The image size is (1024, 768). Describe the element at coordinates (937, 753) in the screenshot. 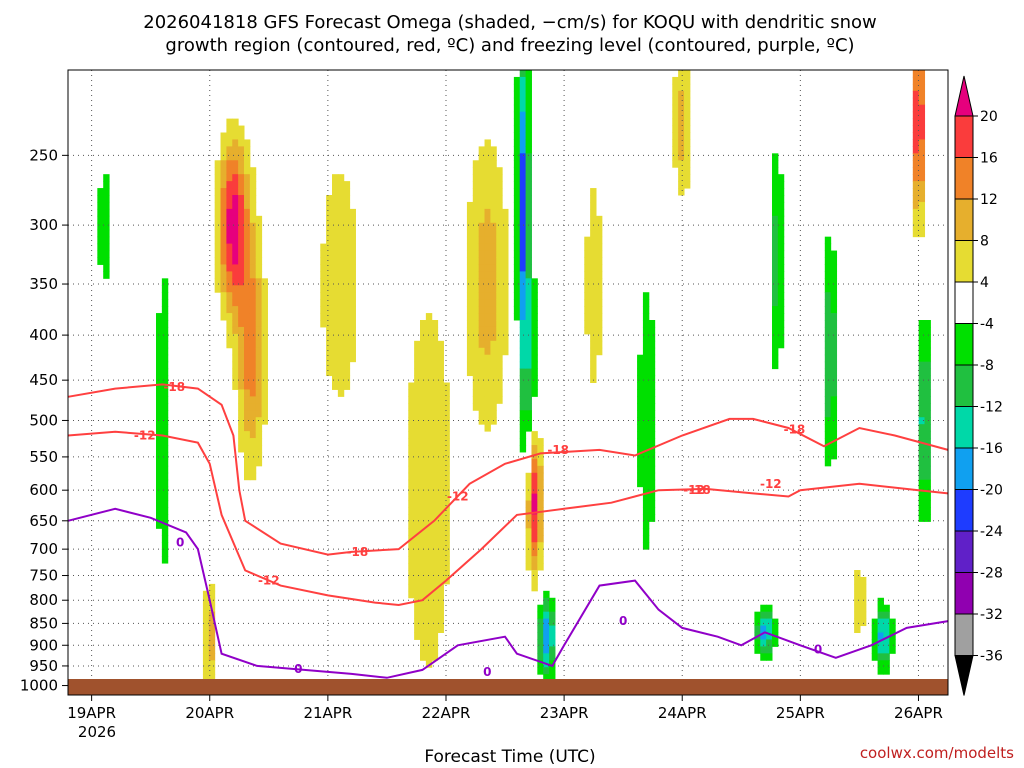

I see `credit-text: coolwx.com/modelts` at that location.